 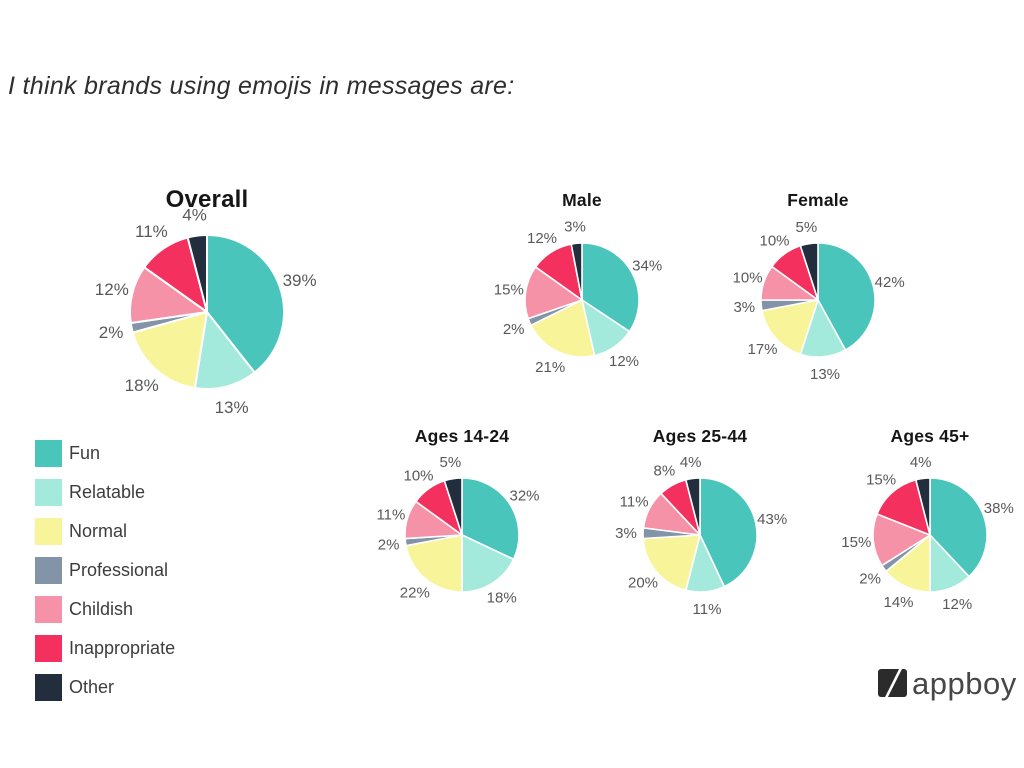 I want to click on chart-female: Female 42% 13% 17% 3% 10% 10% 5%, so click(x=818, y=295).